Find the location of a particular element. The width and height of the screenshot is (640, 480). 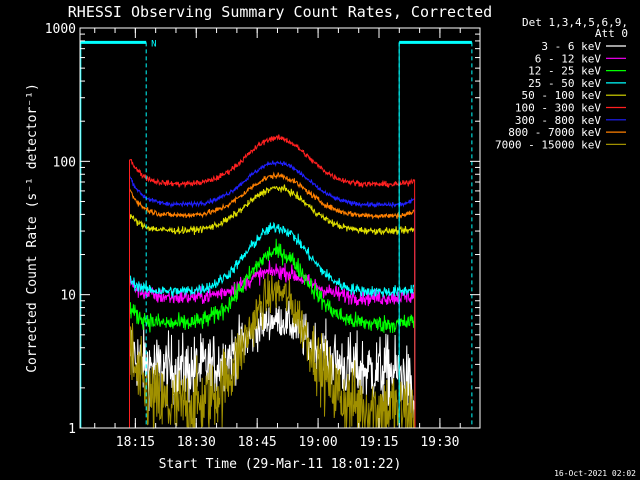

x-tick-label: 18:30 is located at coordinates (196, 442).